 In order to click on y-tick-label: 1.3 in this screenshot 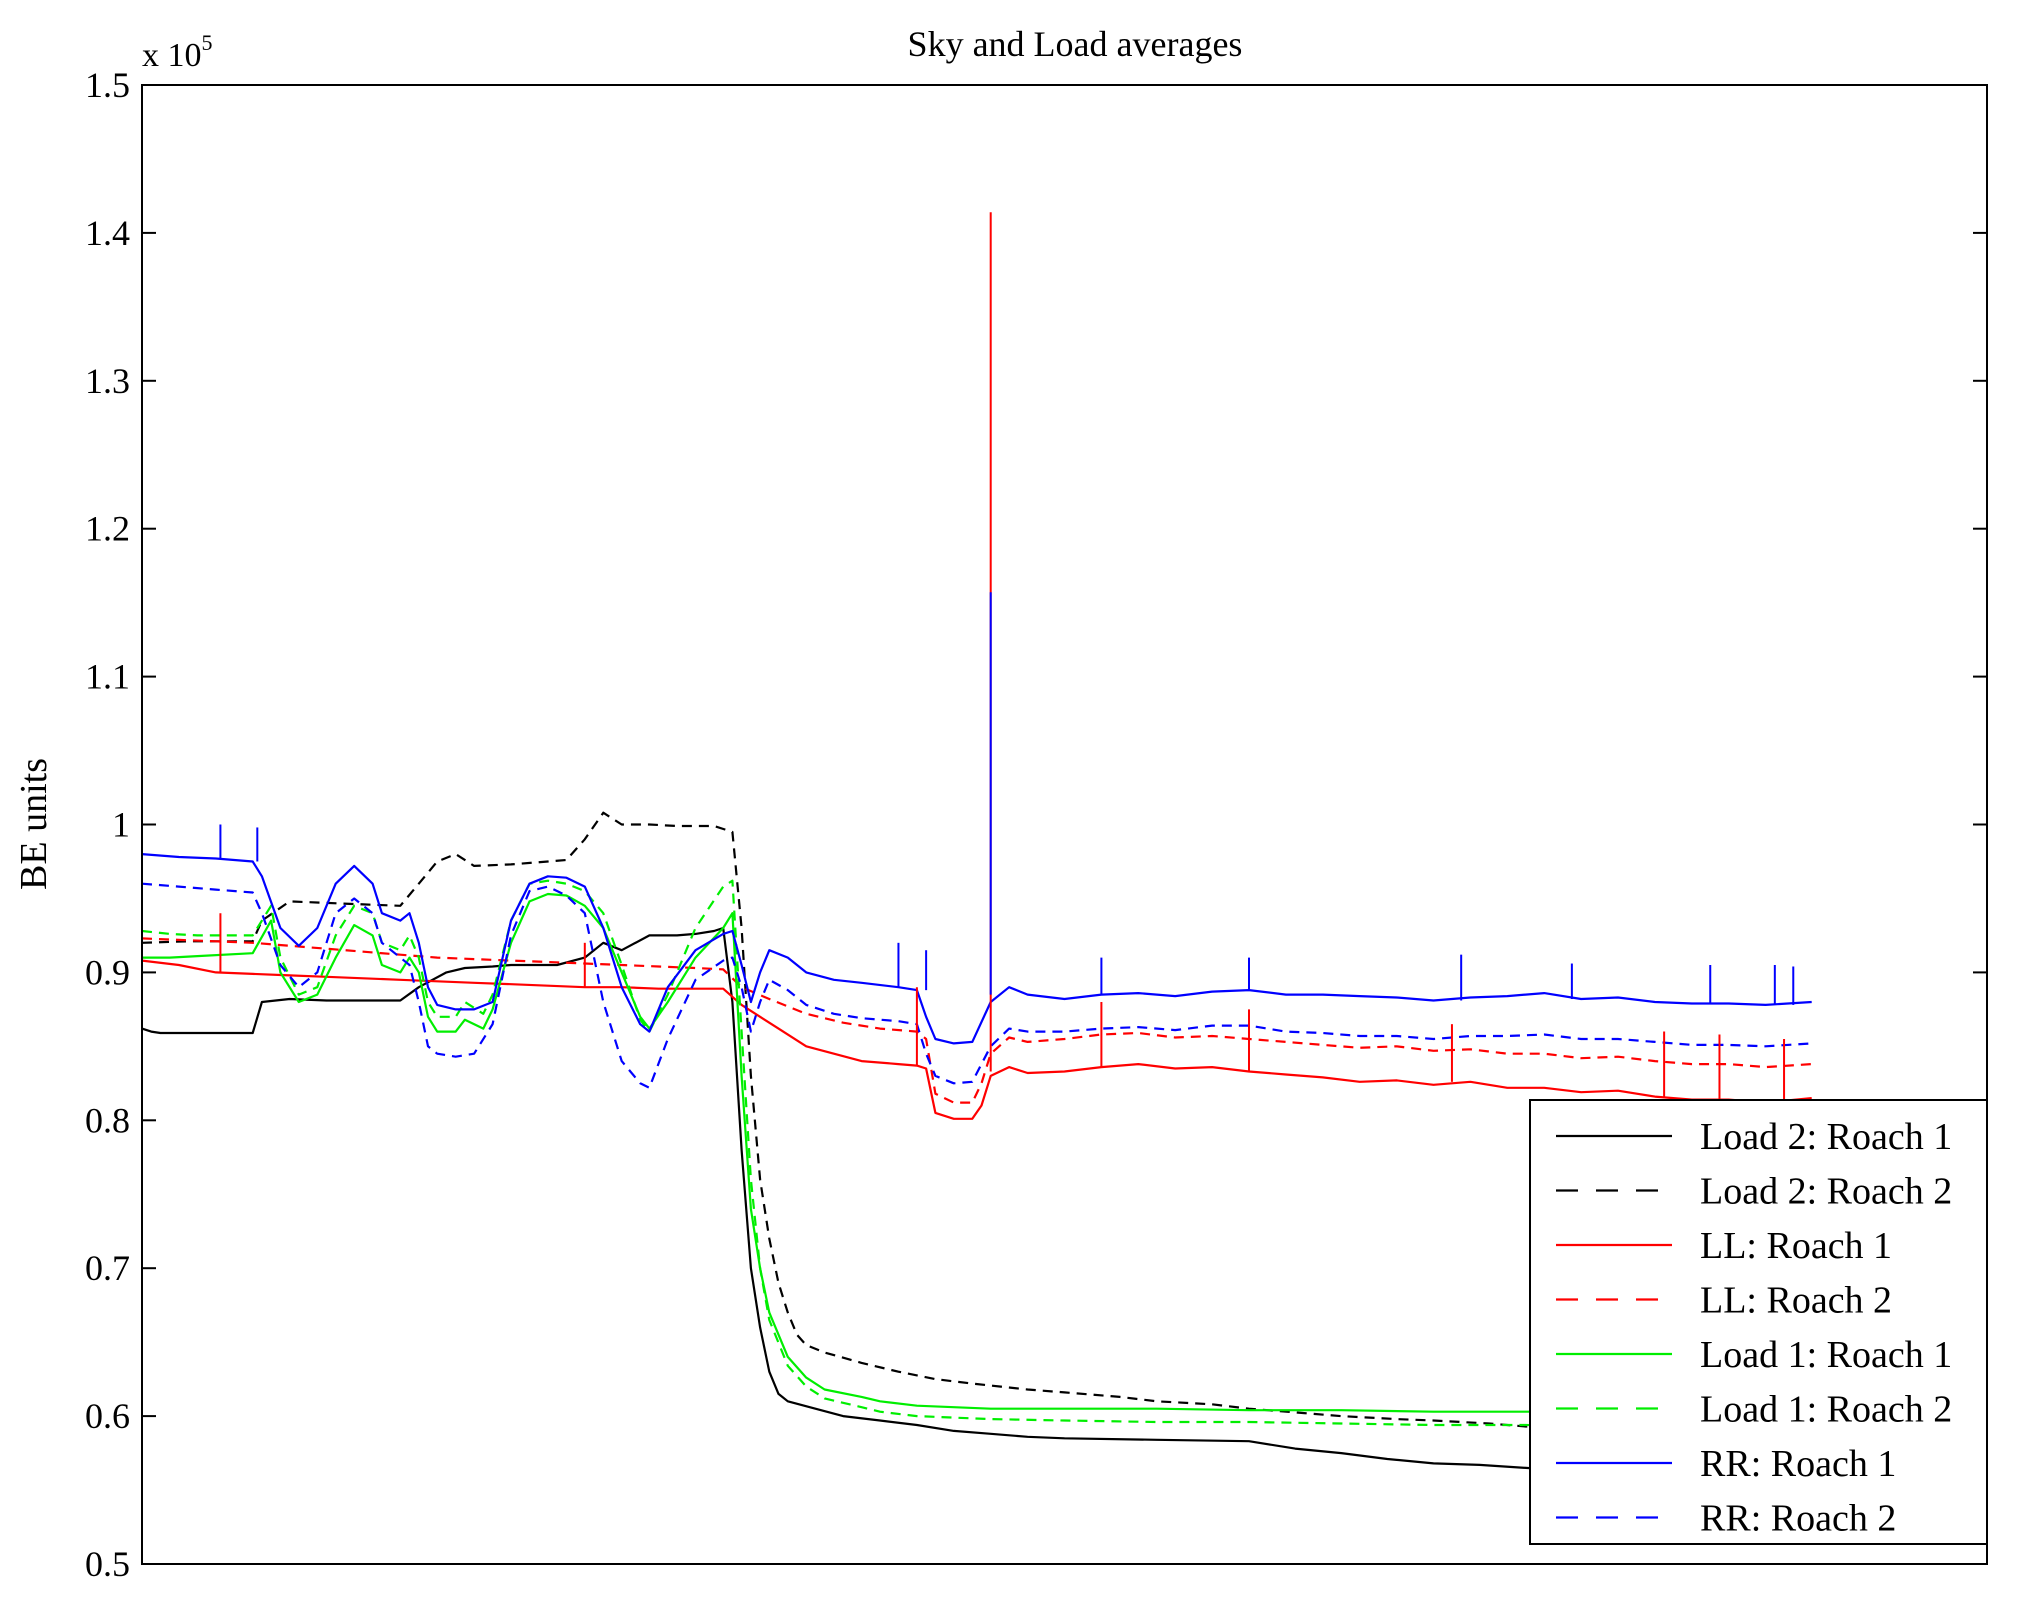, I will do `click(107, 381)`.